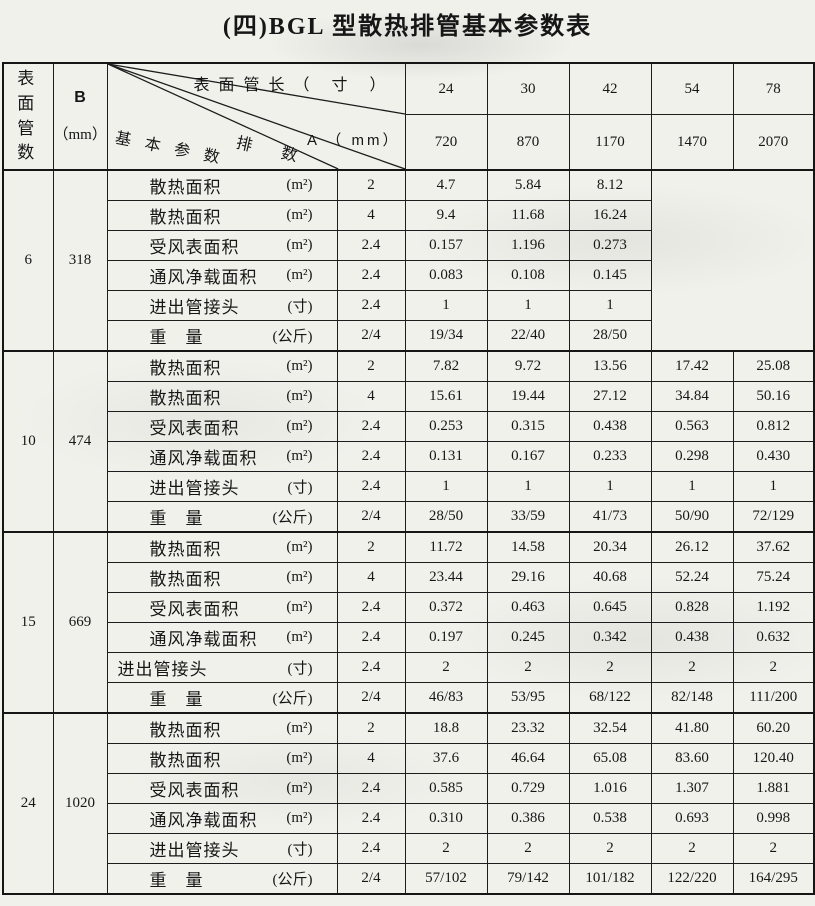 The width and height of the screenshot is (815, 906). I want to click on value-cell: 0.315, so click(528, 426).